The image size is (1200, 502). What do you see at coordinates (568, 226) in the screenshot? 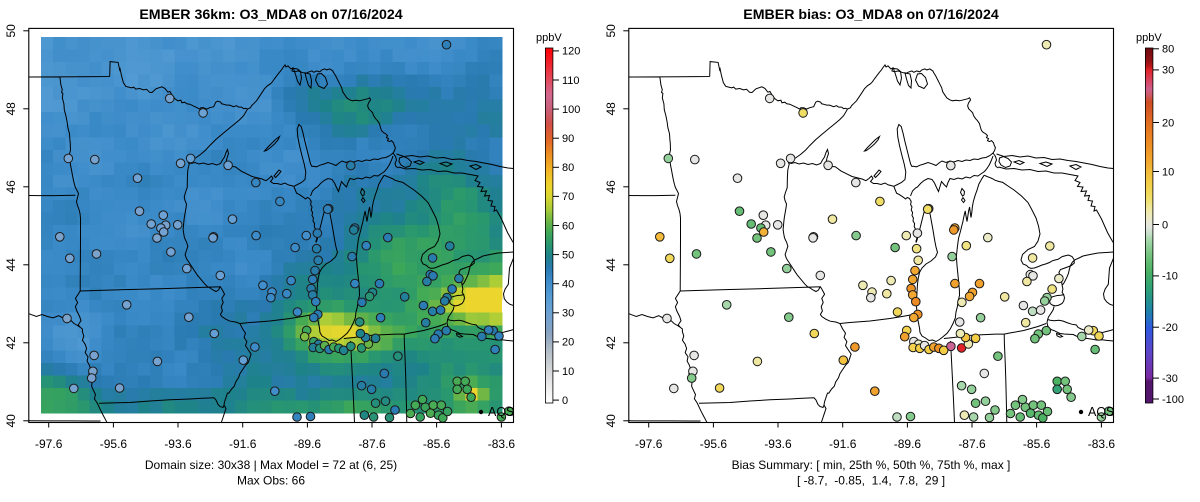
I see `svg-text: 60` at bounding box center [568, 226].